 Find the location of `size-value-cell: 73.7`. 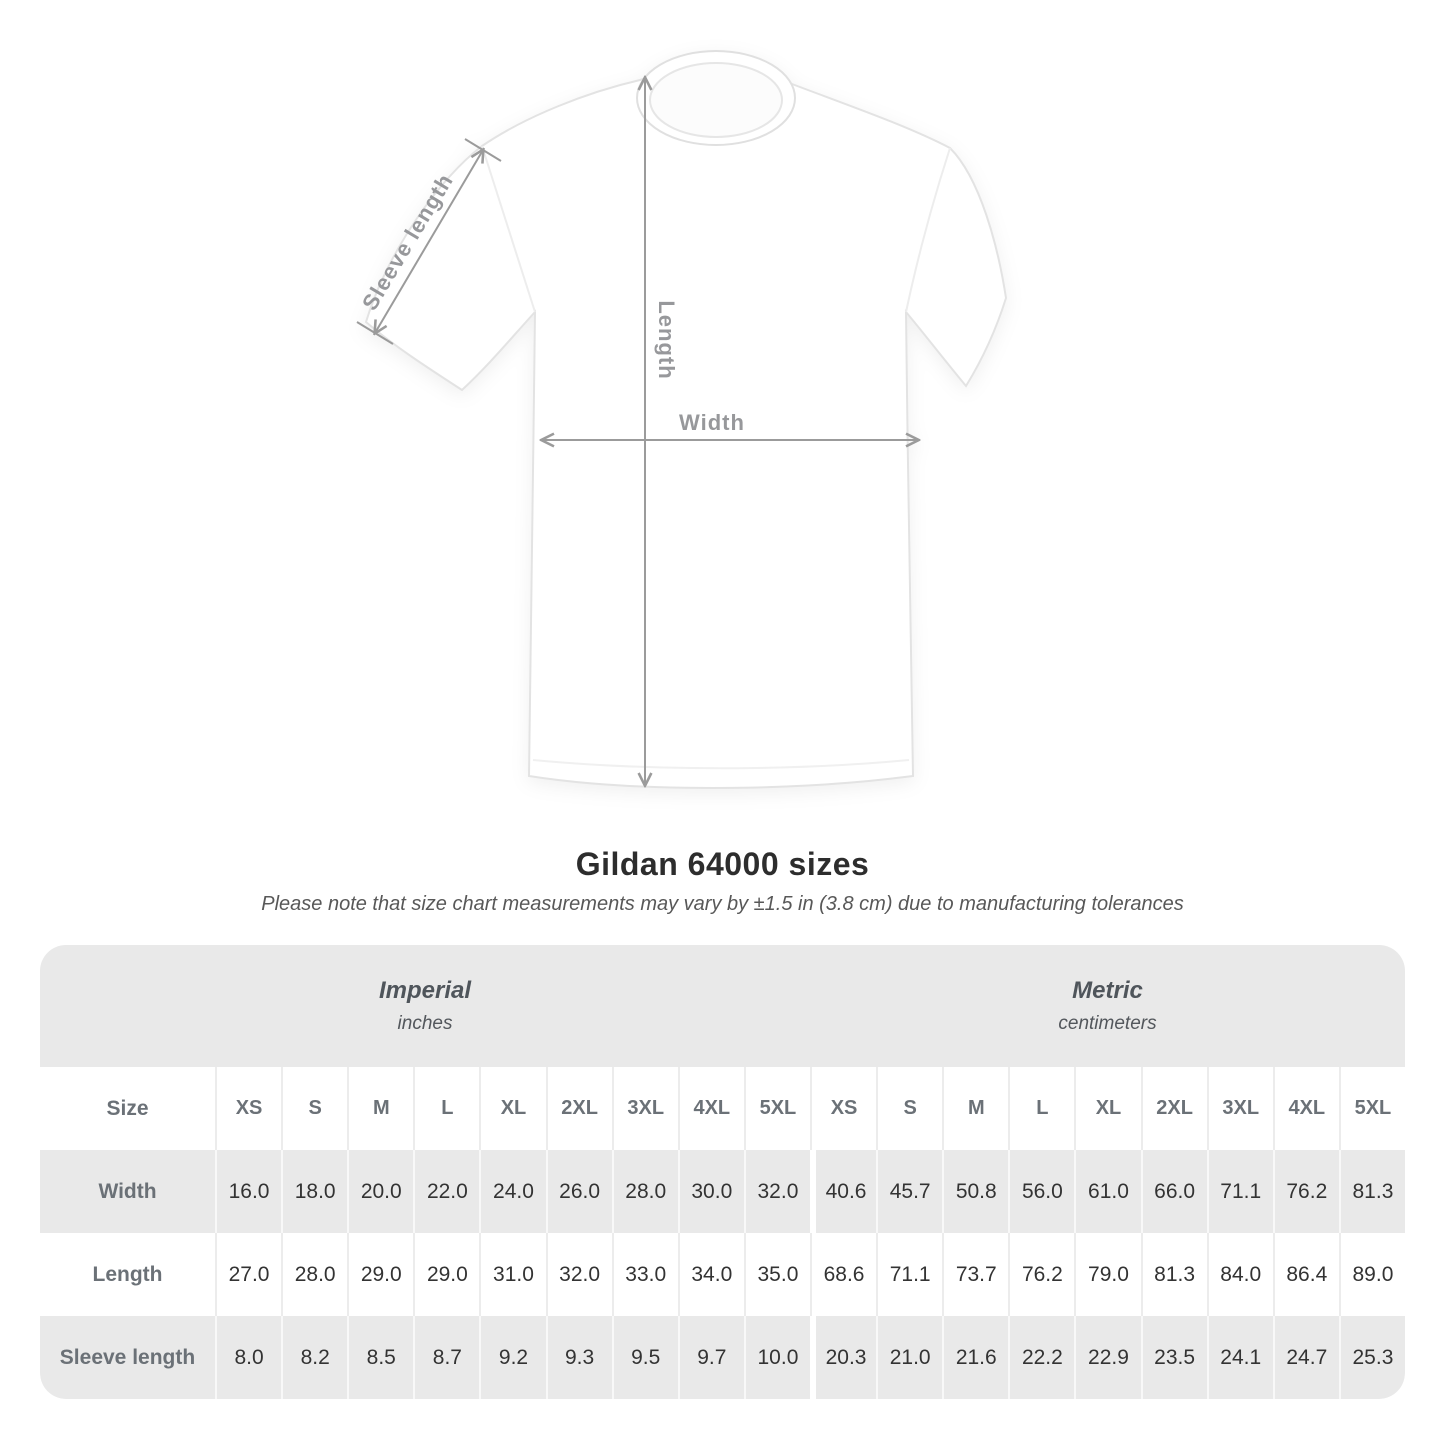

size-value-cell: 73.7 is located at coordinates (975, 1274).